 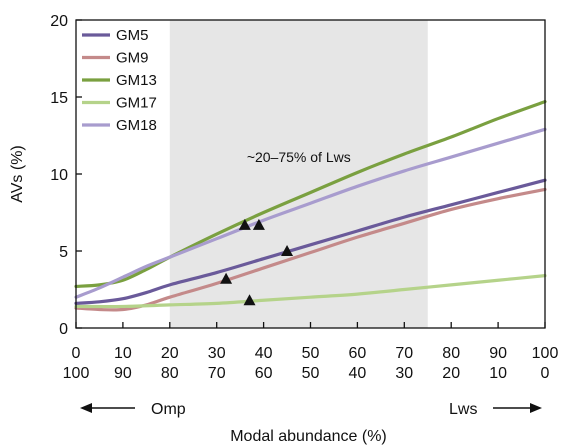 What do you see at coordinates (311, 373) in the screenshot?
I see `x-tick-label-bottom: 50` at bounding box center [311, 373].